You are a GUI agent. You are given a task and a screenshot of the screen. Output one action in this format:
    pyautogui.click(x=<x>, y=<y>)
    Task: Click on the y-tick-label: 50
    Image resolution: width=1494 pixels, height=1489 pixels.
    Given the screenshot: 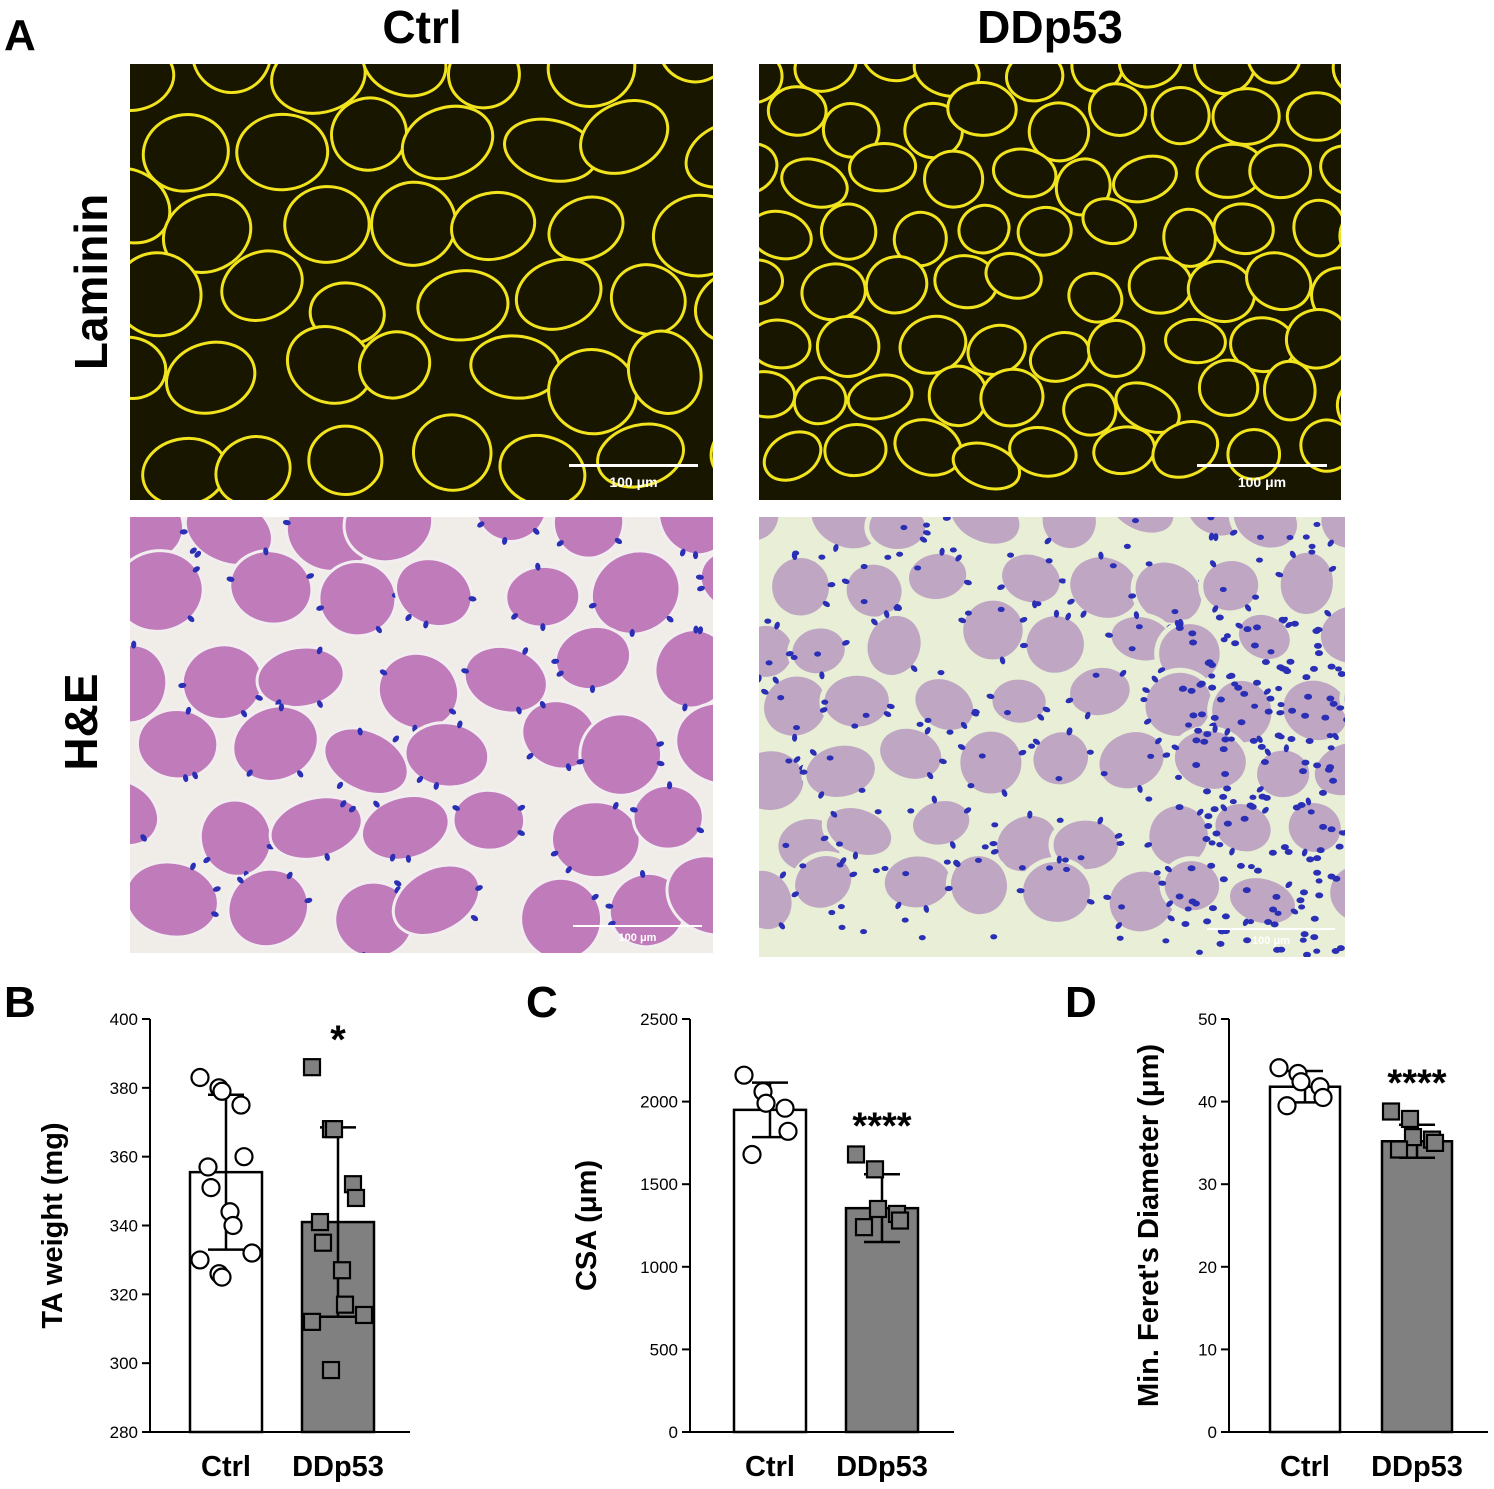 What is the action you would take?
    pyautogui.click(x=1207, y=1019)
    